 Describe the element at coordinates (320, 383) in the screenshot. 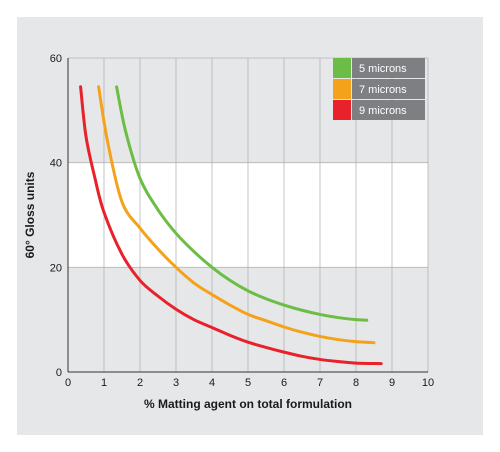

I see `x-tick-label: 7` at that location.